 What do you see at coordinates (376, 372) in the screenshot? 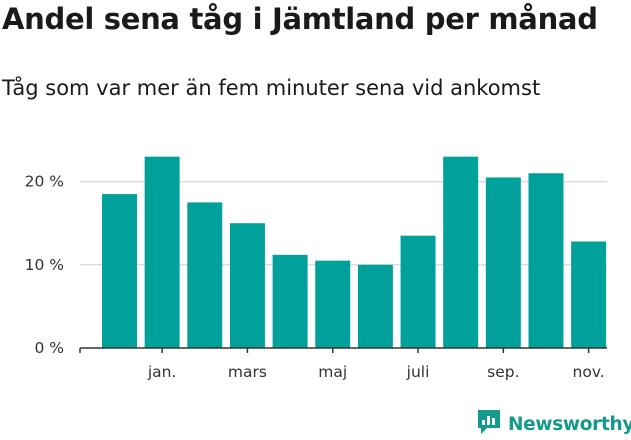
I see `x-tick-labels: jan. mars maj juli sep. nov.` at bounding box center [376, 372].